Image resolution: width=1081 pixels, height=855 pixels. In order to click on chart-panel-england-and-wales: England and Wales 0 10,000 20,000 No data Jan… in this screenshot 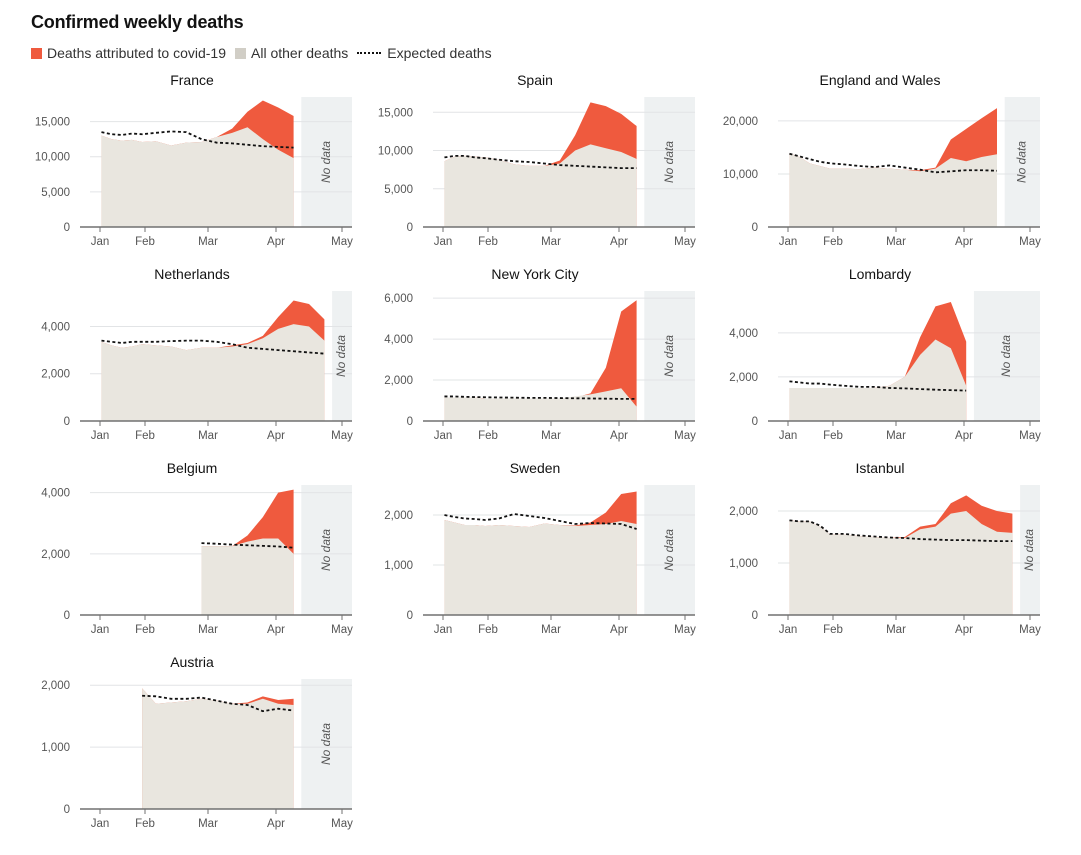, I will do `click(882, 160)`.